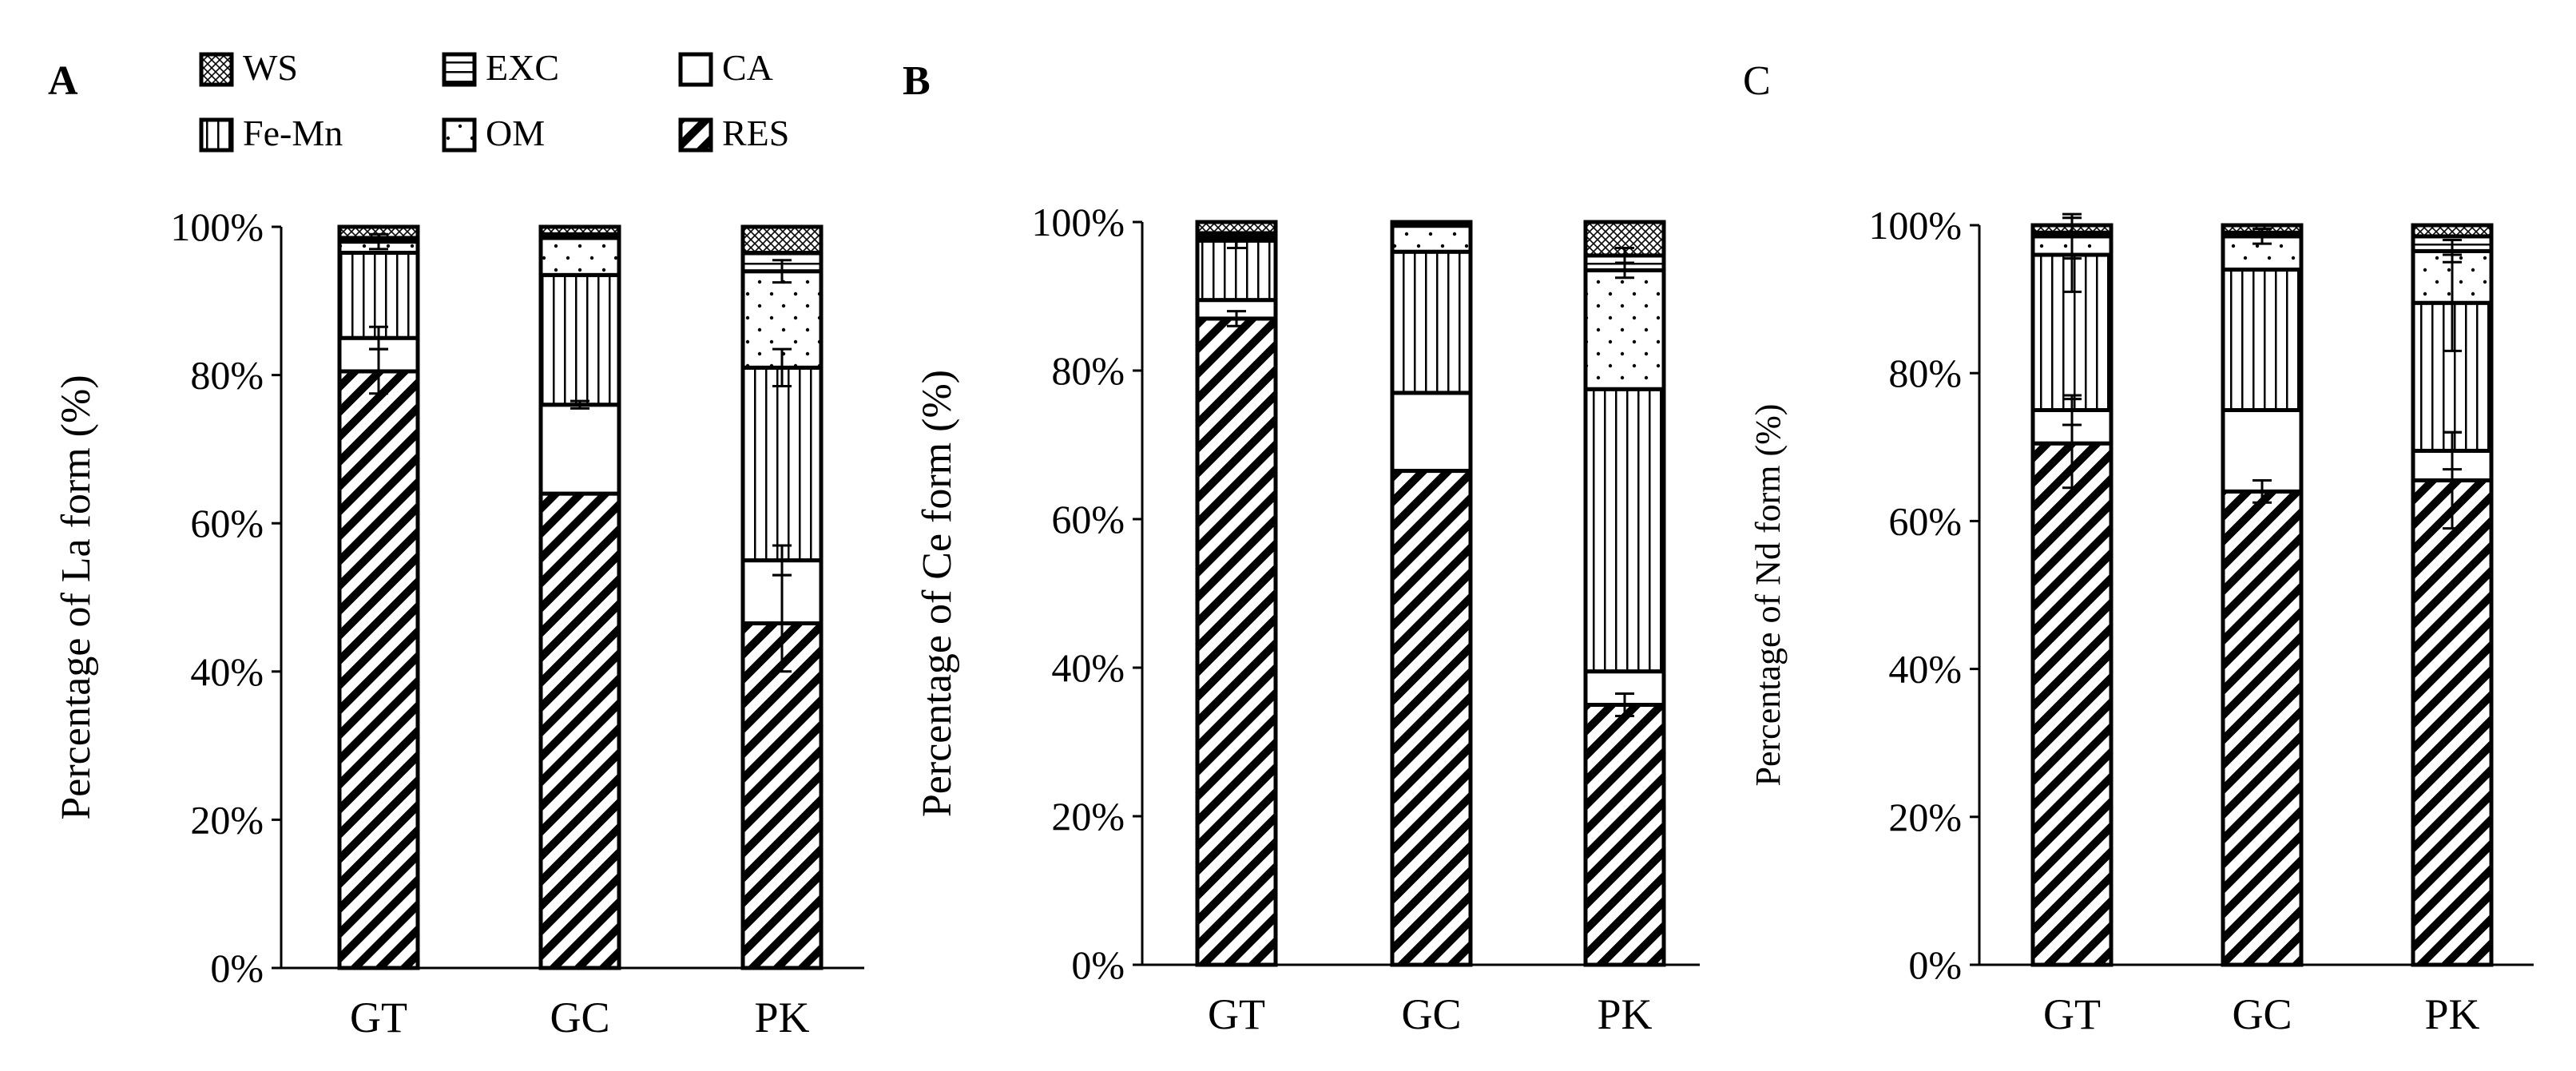 The width and height of the screenshot is (2576, 1071). What do you see at coordinates (460, 69) in the screenshot?
I see `legend-swatch-exc` at bounding box center [460, 69].